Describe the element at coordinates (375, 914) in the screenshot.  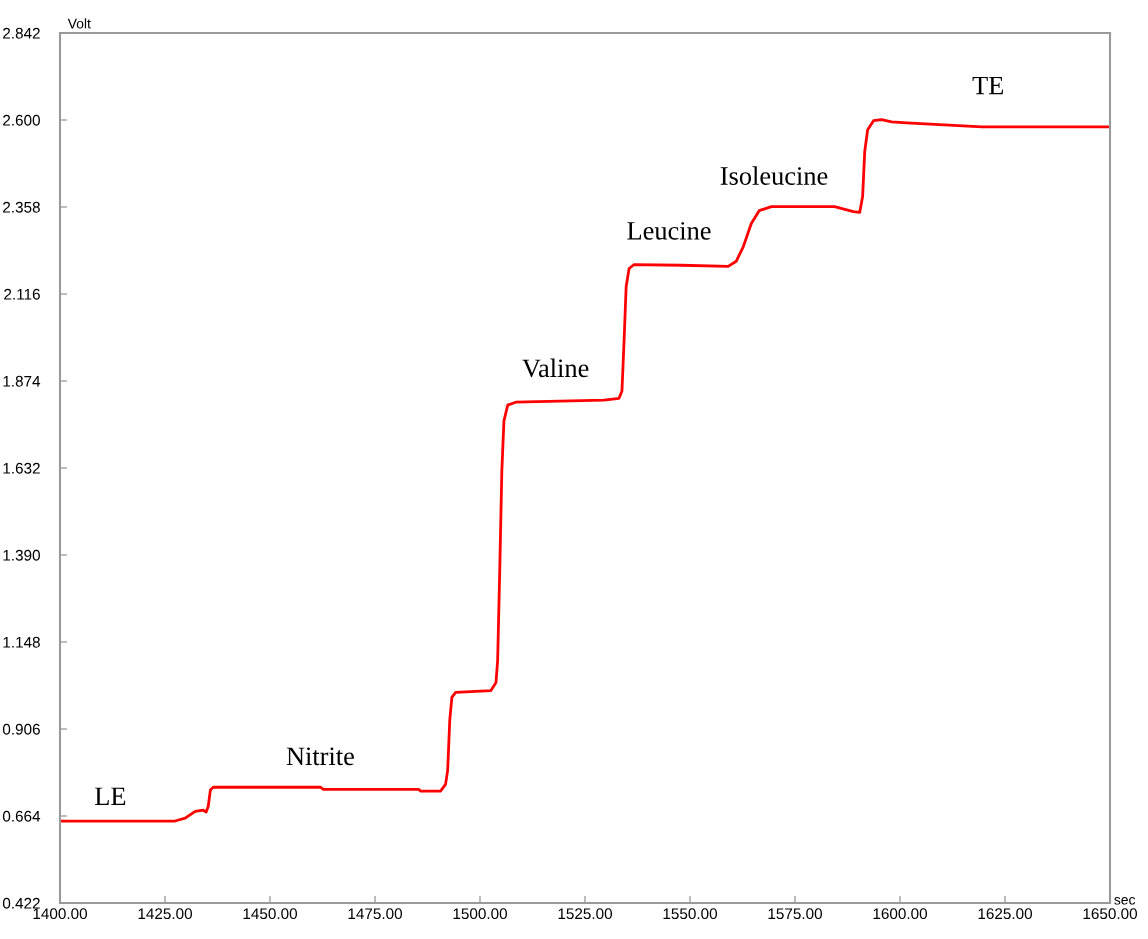
I see `x-tick-label: 1475.00` at that location.